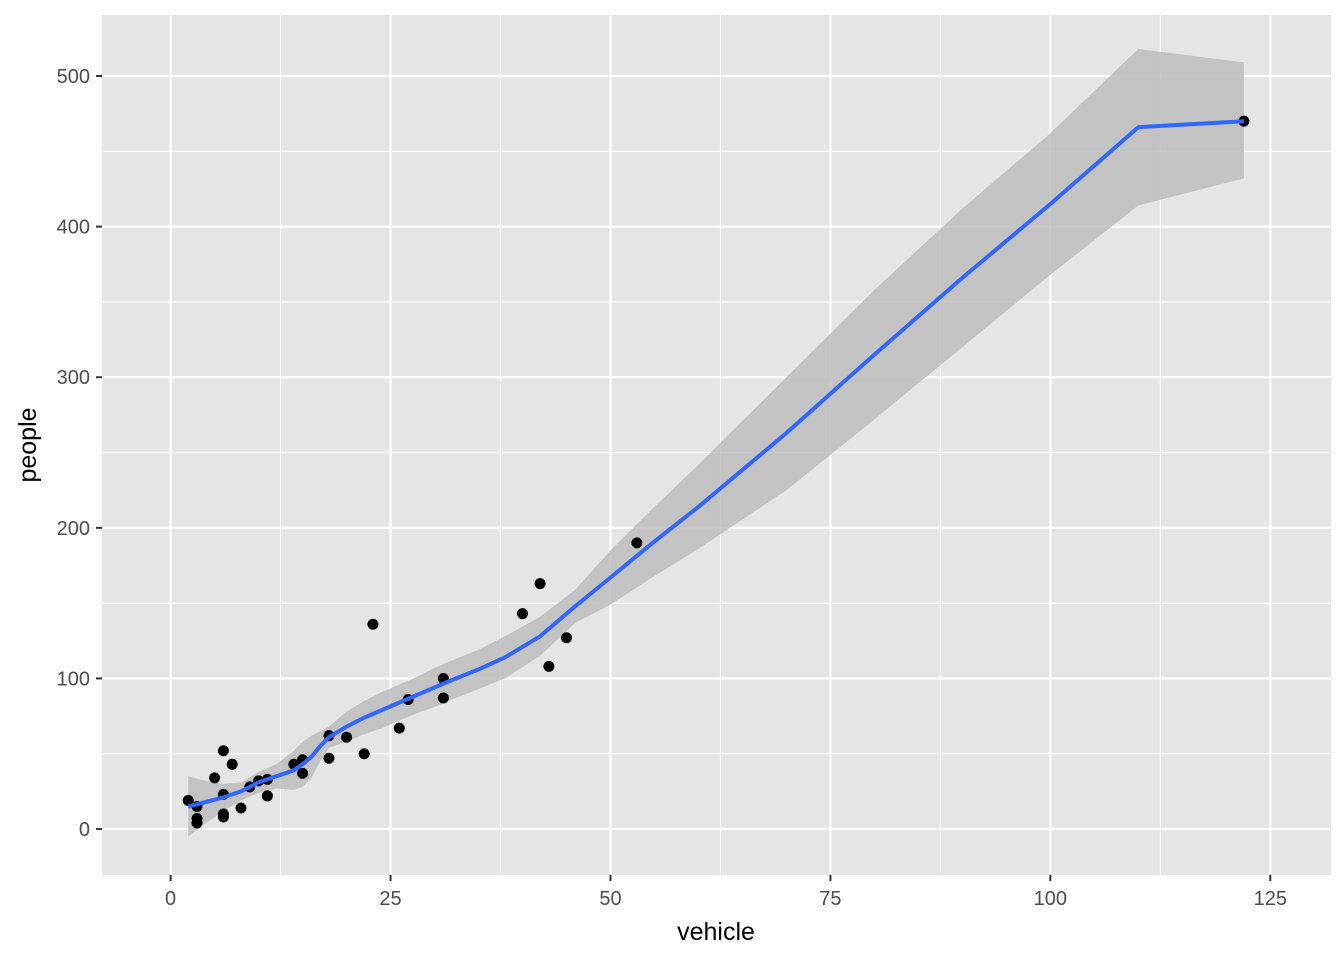  I want to click on x-tick-label: 75, so click(830, 899).